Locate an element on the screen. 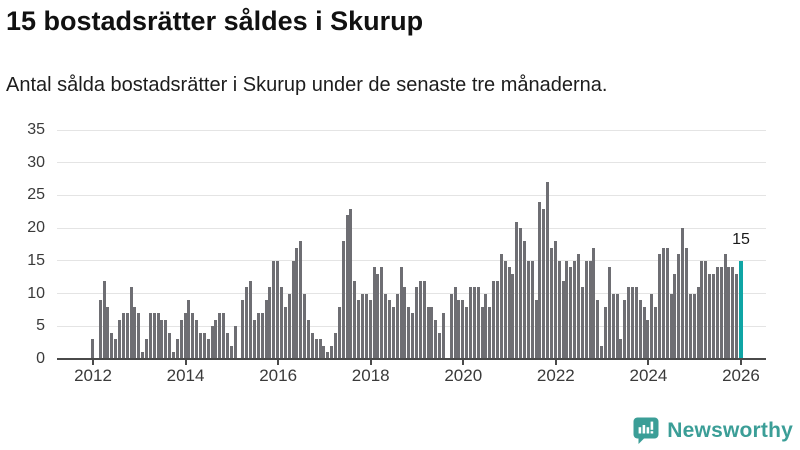 This screenshot has height=450, width=800. chart-title: 15 bostadsrätter såldes i Skurup is located at coordinates (215, 21).